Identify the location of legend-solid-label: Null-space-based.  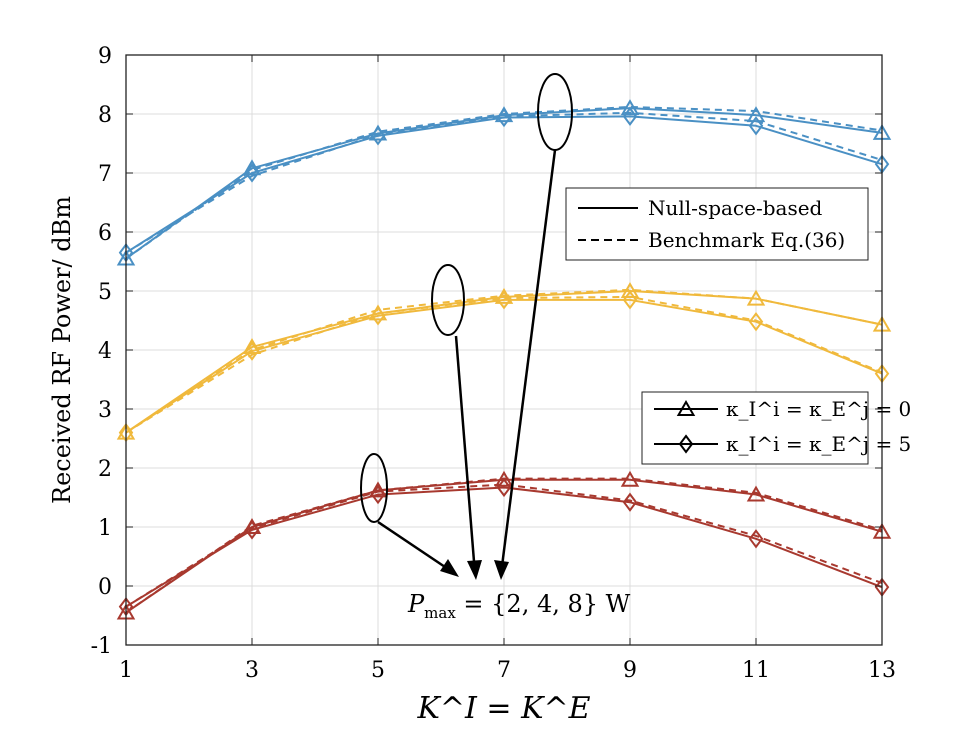
(735, 208).